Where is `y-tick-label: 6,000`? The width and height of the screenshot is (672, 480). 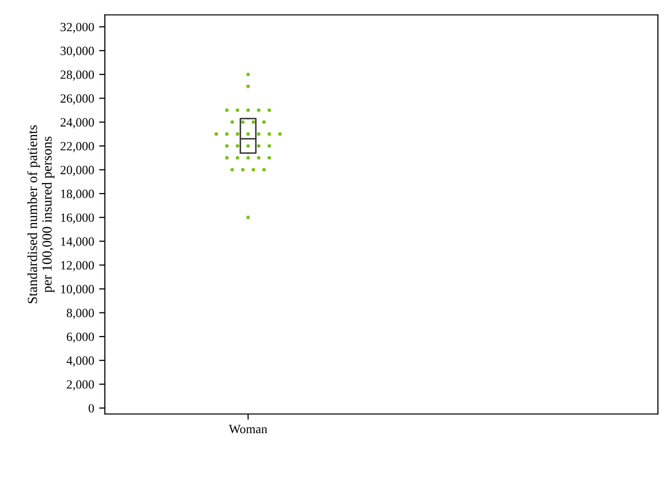 y-tick-label: 6,000 is located at coordinates (80, 337).